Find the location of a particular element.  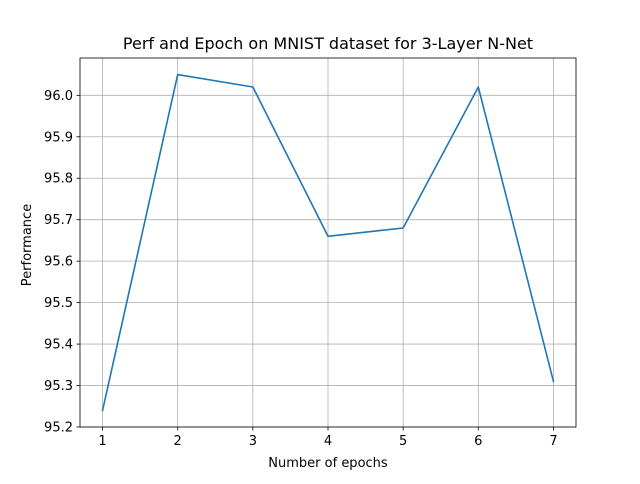

y-tick-label: 95.4 is located at coordinates (58, 345).